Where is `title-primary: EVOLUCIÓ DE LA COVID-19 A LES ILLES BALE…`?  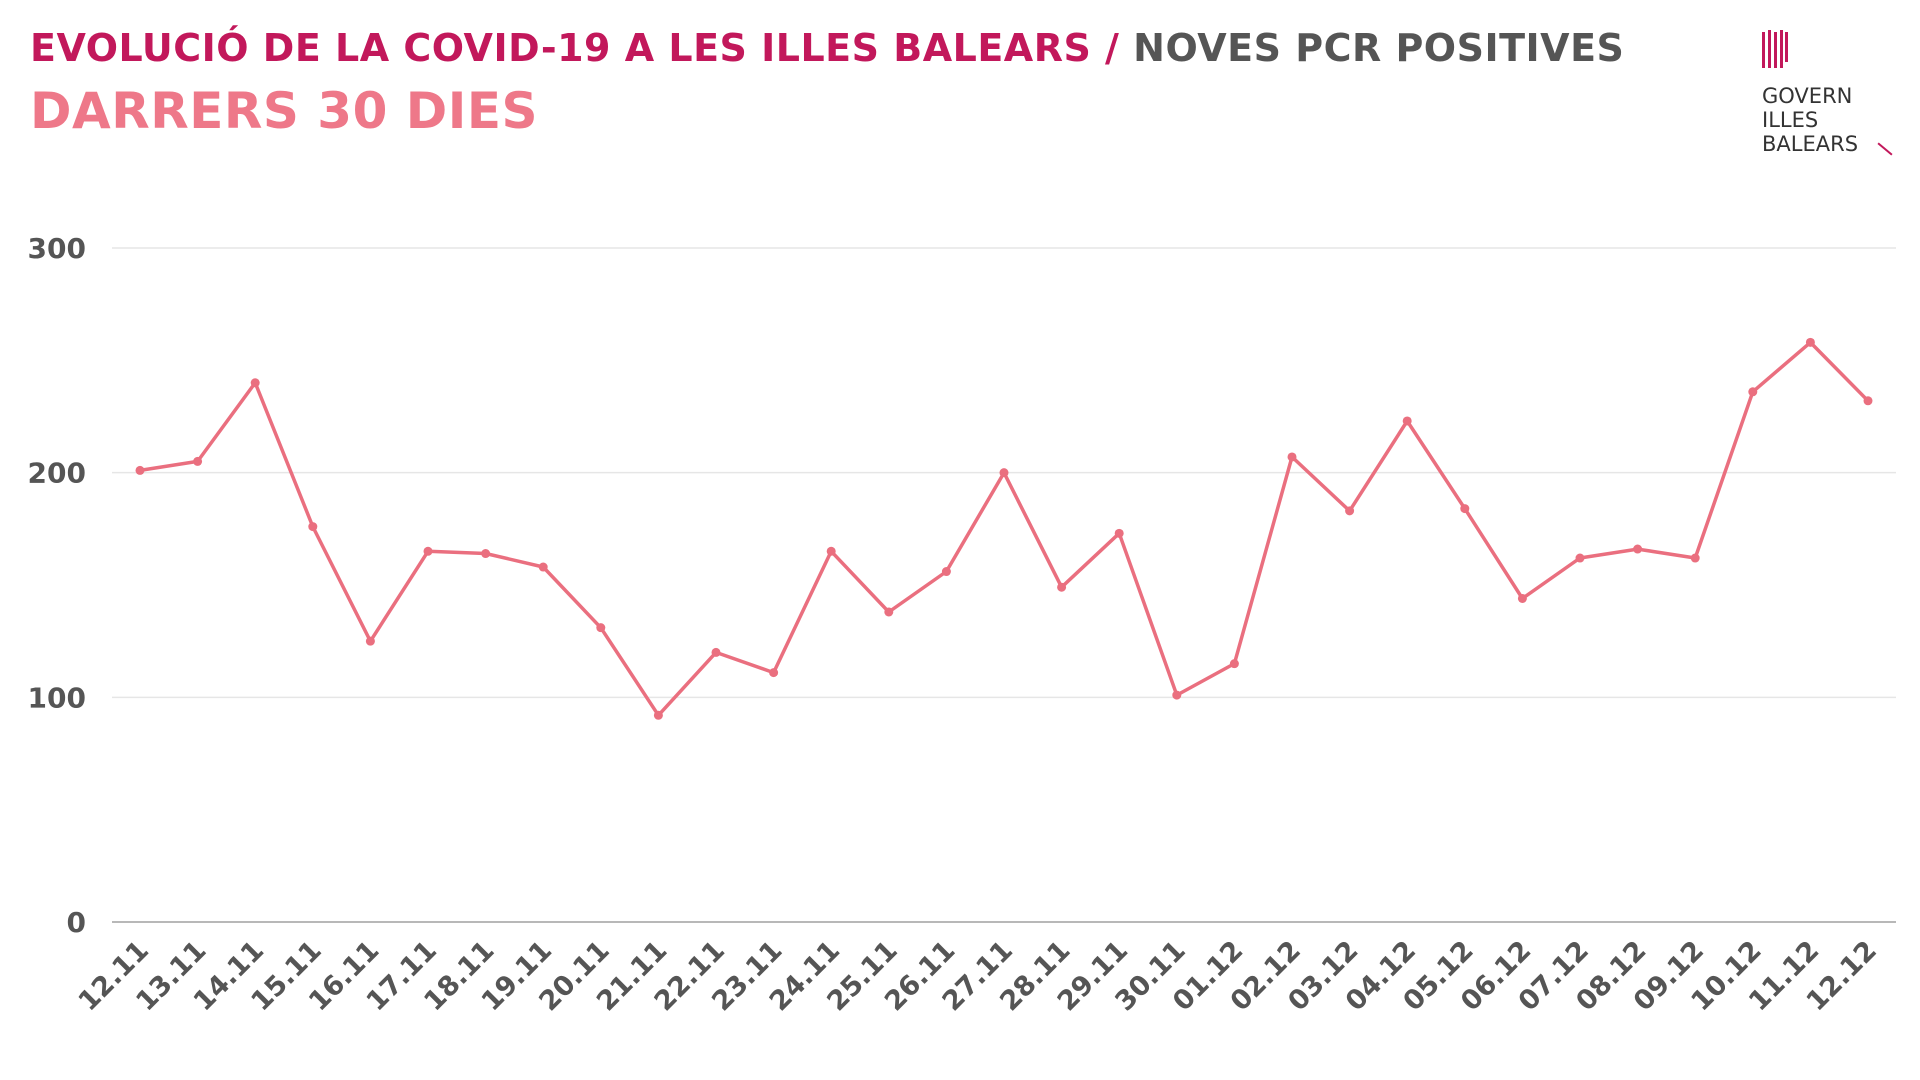 title-primary: EVOLUCIÓ DE LA COVID-19 A LES ILLES BALE… is located at coordinates (561, 48).